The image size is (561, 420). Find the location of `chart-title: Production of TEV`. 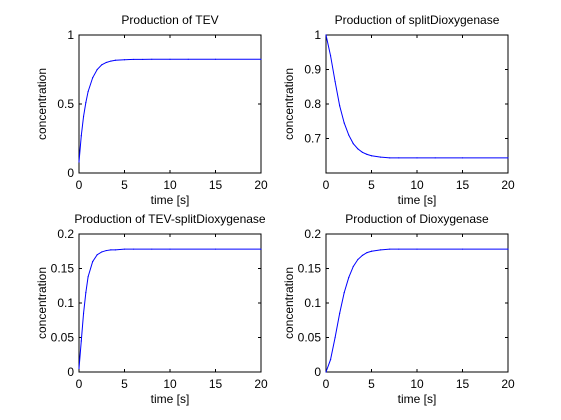

chart-title: Production of TEV is located at coordinates (169, 20).